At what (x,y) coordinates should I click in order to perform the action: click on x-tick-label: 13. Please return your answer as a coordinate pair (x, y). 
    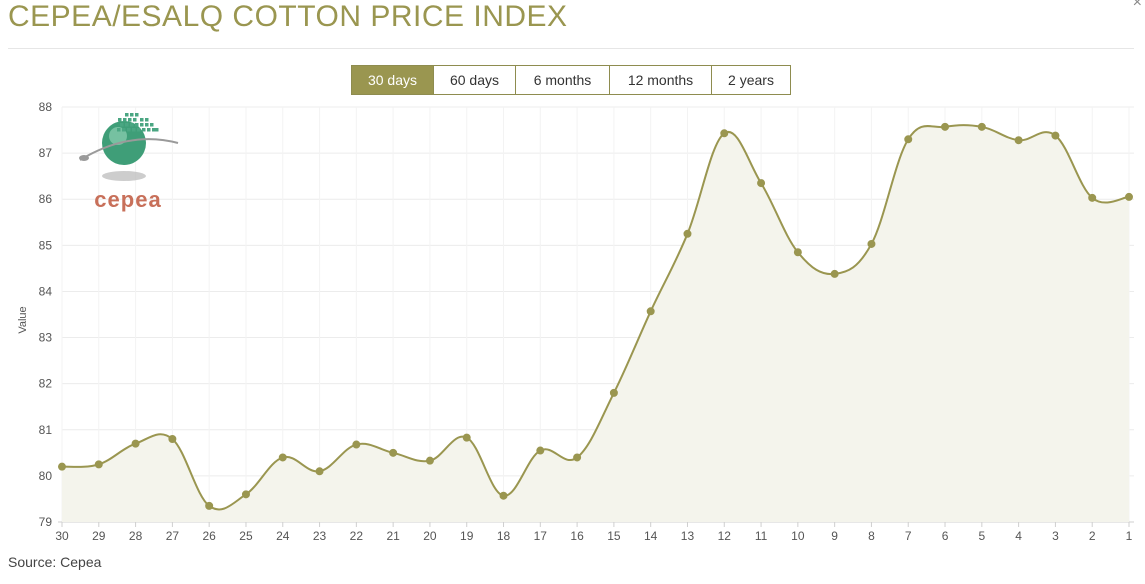
    Looking at the image, I should click on (688, 536).